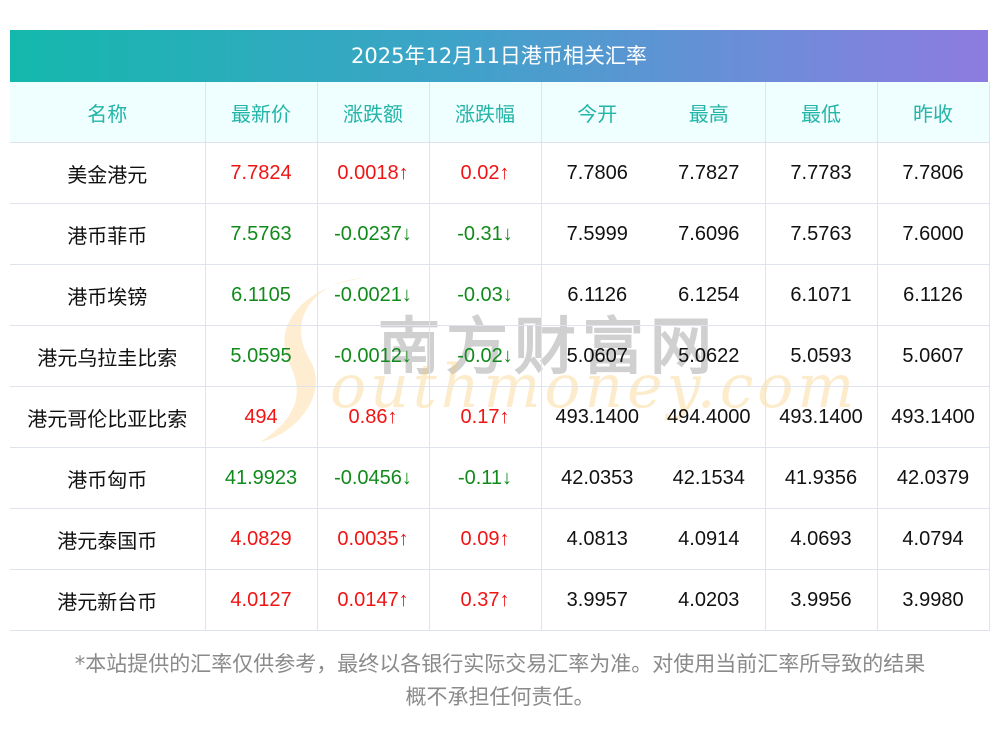 The image size is (1000, 733). Describe the element at coordinates (261, 539) in the screenshot. I see `latest-price: 4.0829` at that location.